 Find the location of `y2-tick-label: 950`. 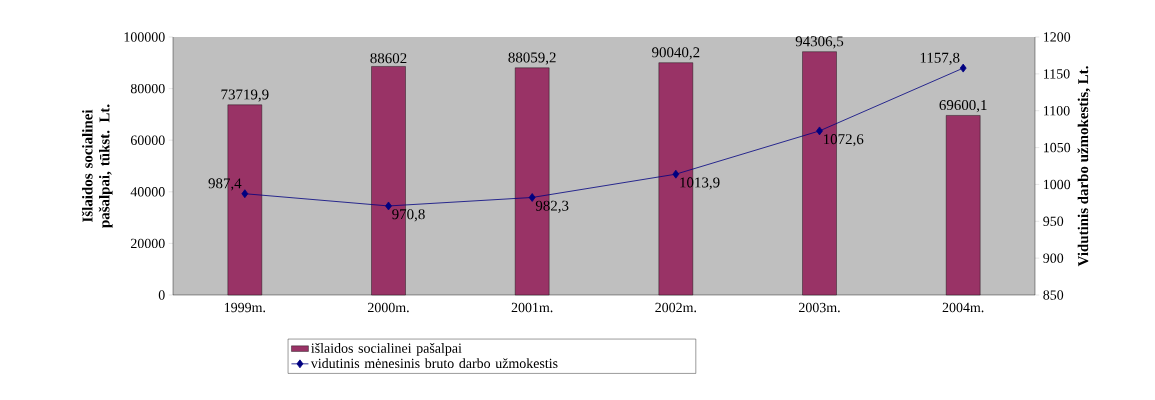

y2-tick-label: 950 is located at coordinates (1053, 221).